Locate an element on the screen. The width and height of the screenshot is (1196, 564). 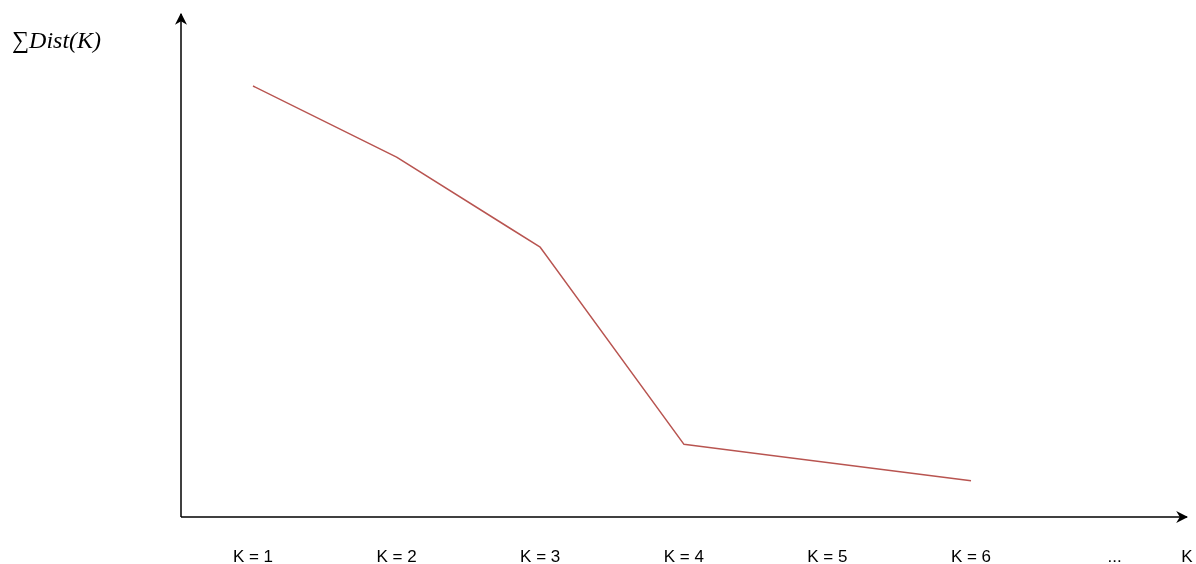
x-tick-label: K = 6 is located at coordinates (971, 555).